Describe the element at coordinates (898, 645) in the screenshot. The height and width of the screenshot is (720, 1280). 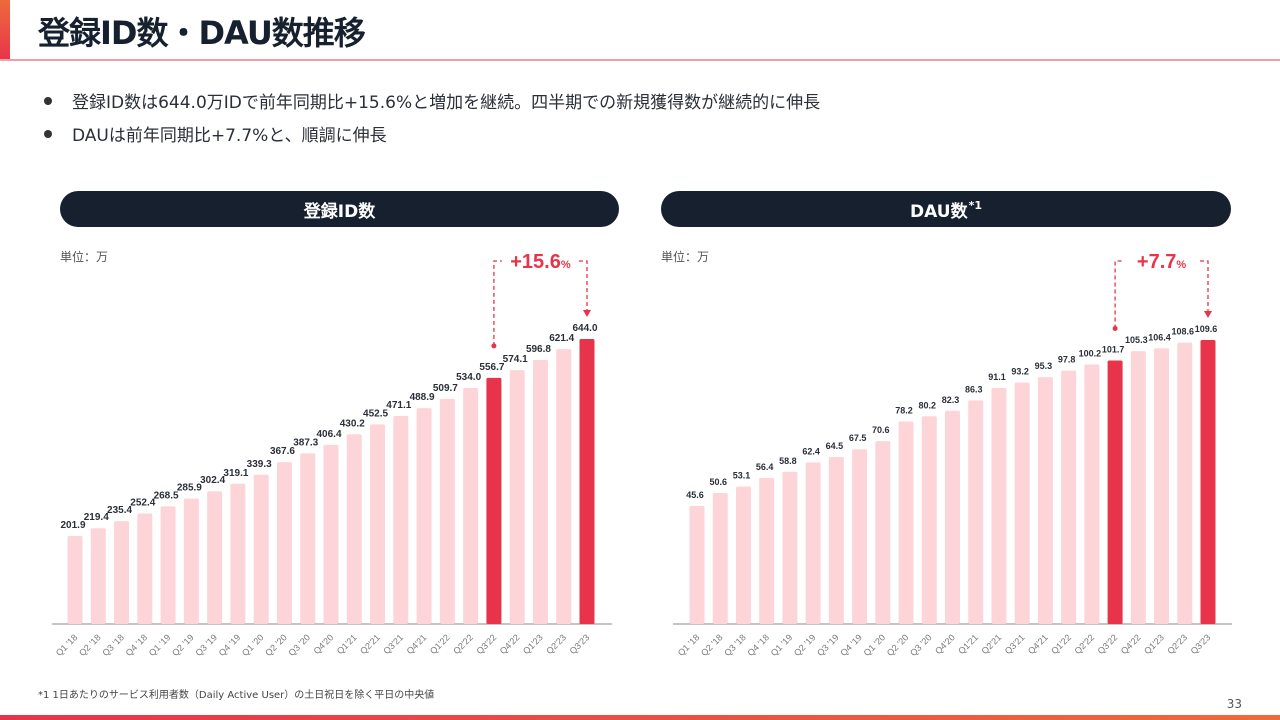
I see `x-tick-label: Q2 '20` at that location.